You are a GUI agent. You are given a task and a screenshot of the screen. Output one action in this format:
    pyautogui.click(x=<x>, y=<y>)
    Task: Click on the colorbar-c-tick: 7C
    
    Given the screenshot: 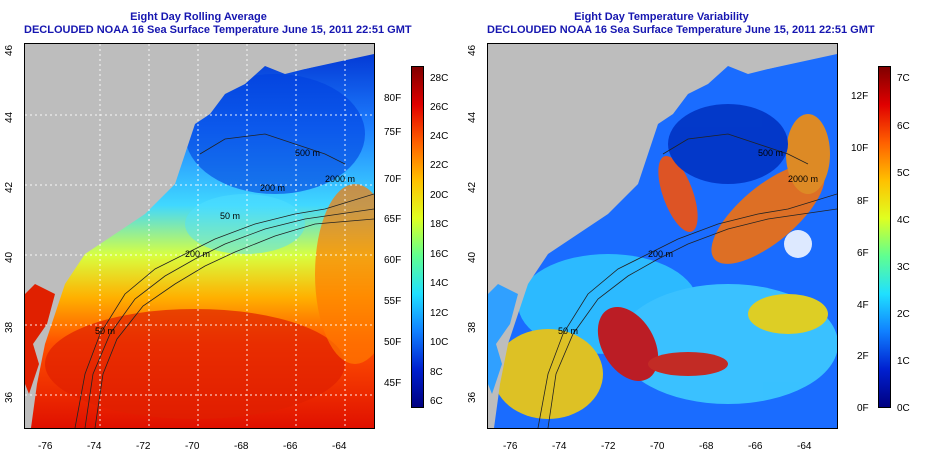 What is the action you would take?
    pyautogui.click(x=903, y=78)
    